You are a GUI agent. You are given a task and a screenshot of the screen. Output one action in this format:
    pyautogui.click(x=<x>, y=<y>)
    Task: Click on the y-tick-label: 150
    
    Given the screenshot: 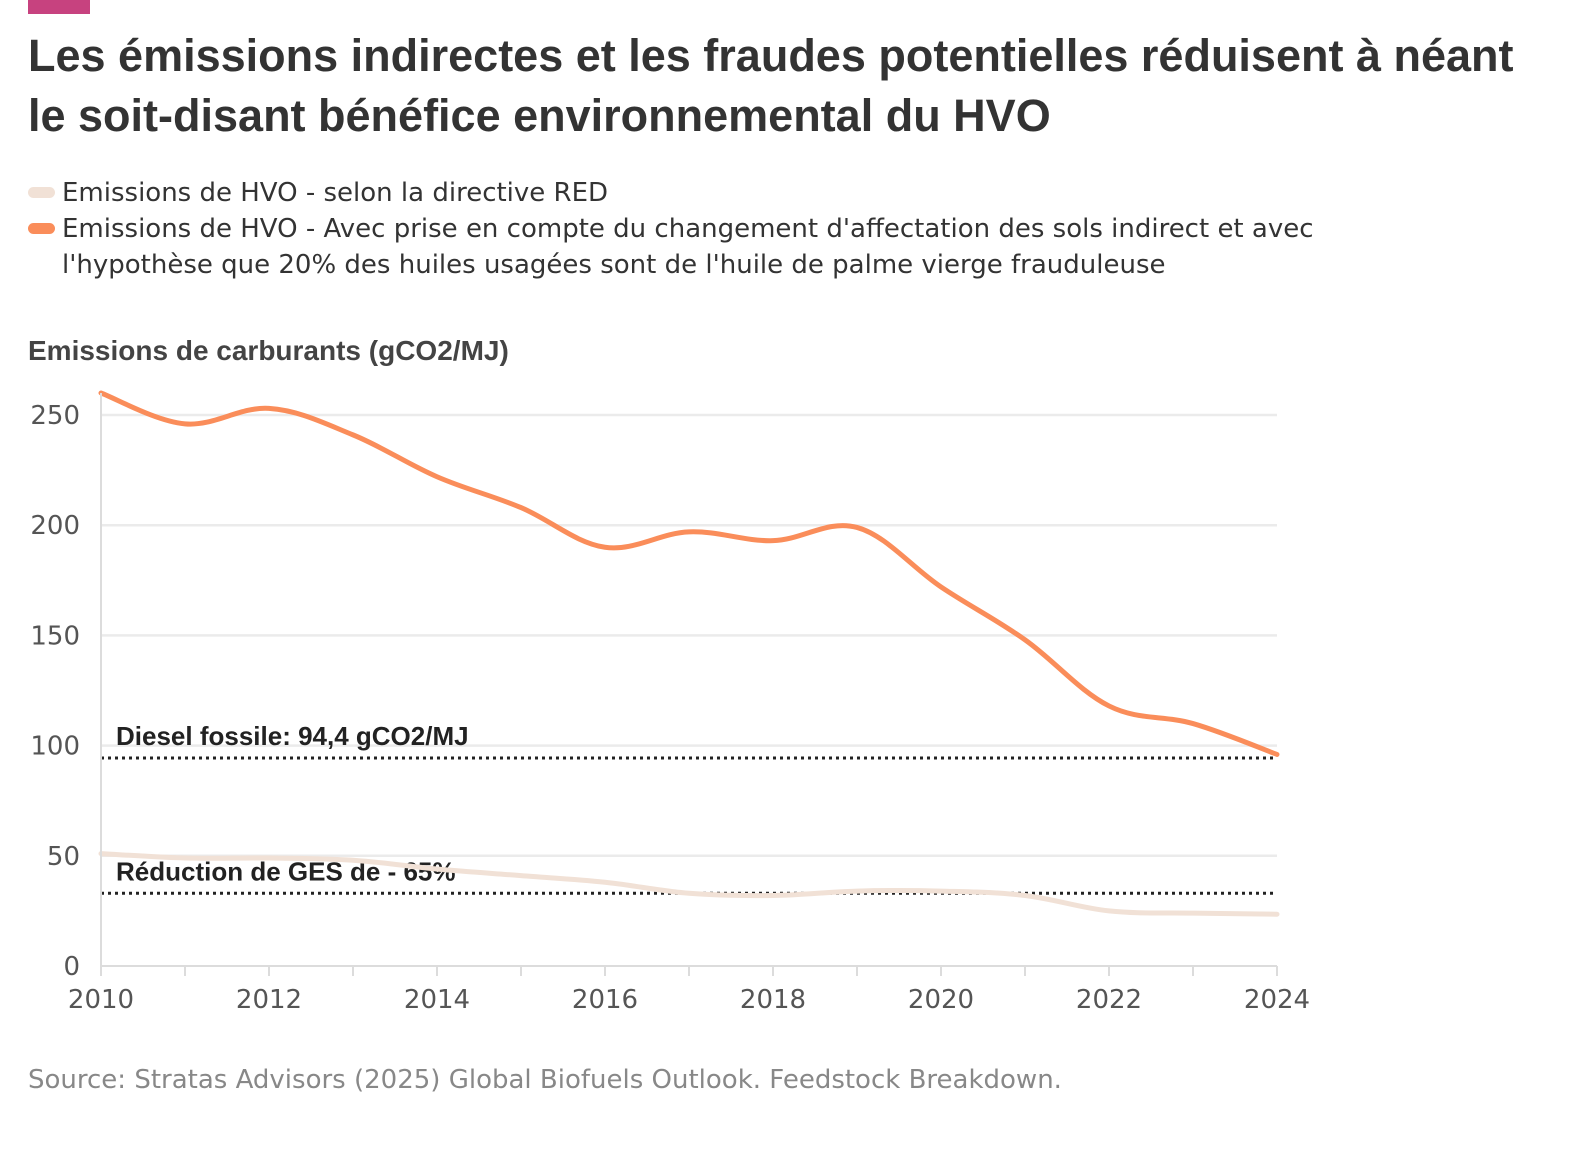 What is the action you would take?
    pyautogui.click(x=55, y=636)
    